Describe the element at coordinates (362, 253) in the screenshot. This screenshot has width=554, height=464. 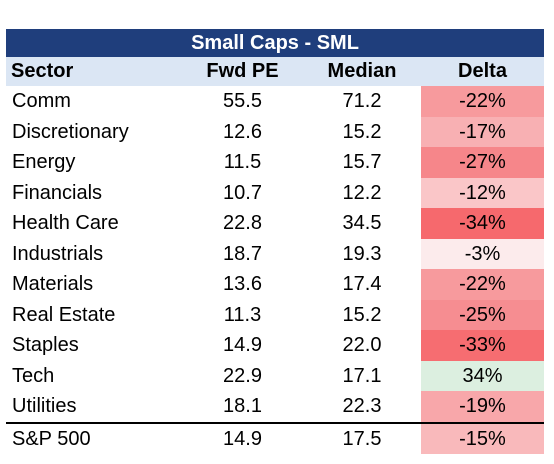
I see `median-cell: 19.3` at that location.